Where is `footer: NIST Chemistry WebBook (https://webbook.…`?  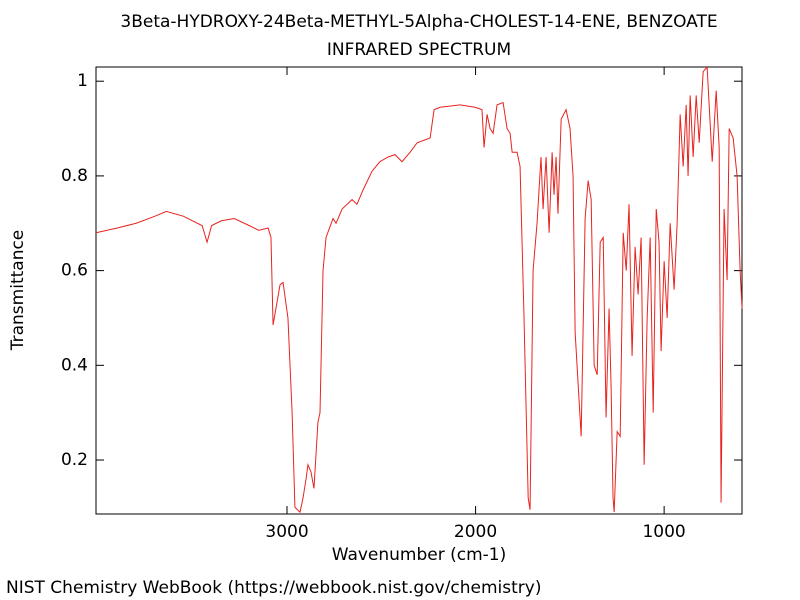 footer: NIST Chemistry WebBook (https://webbook.… is located at coordinates (273, 588).